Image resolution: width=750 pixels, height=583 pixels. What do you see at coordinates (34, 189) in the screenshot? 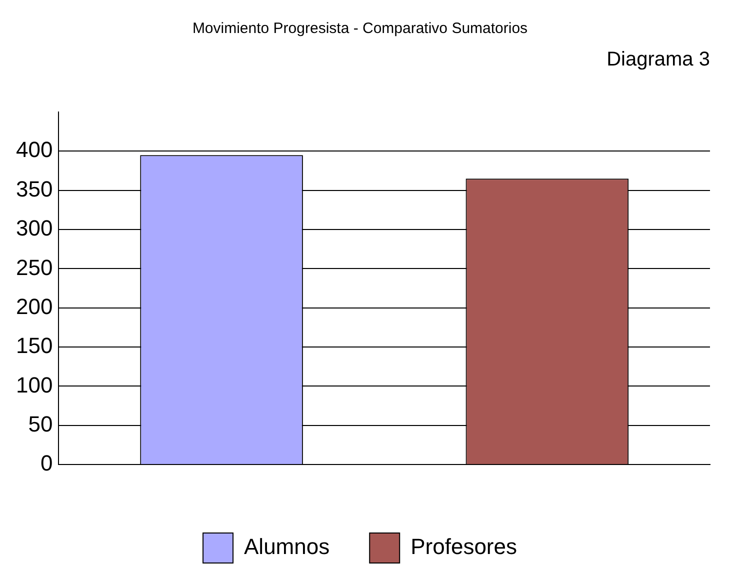
I see `y-tick-label: 350` at bounding box center [34, 189].